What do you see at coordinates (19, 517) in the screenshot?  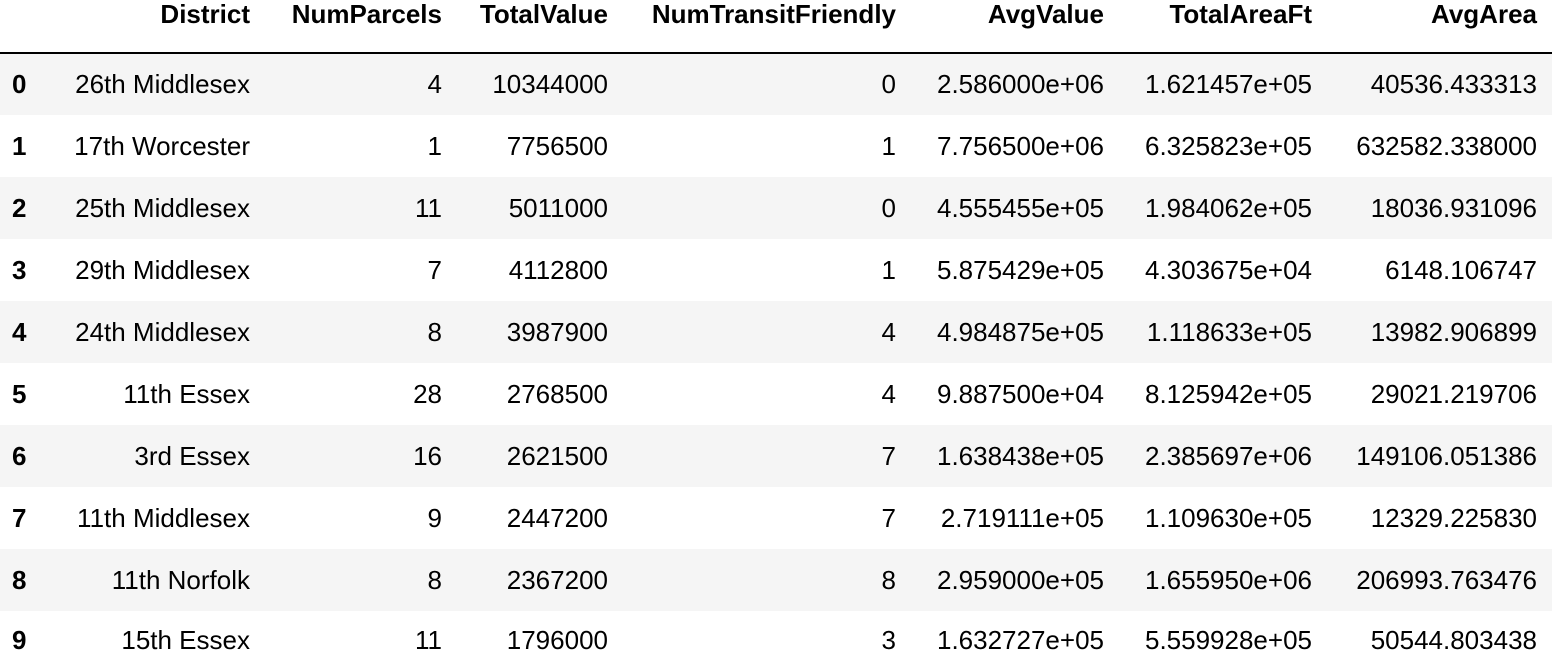 I see `row-index: 7` at bounding box center [19, 517].